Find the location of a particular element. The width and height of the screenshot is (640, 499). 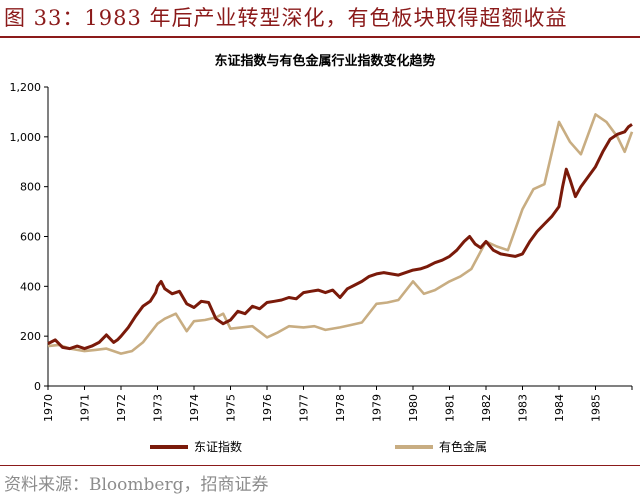

x-tick-label: 1971 is located at coordinates (85, 408).